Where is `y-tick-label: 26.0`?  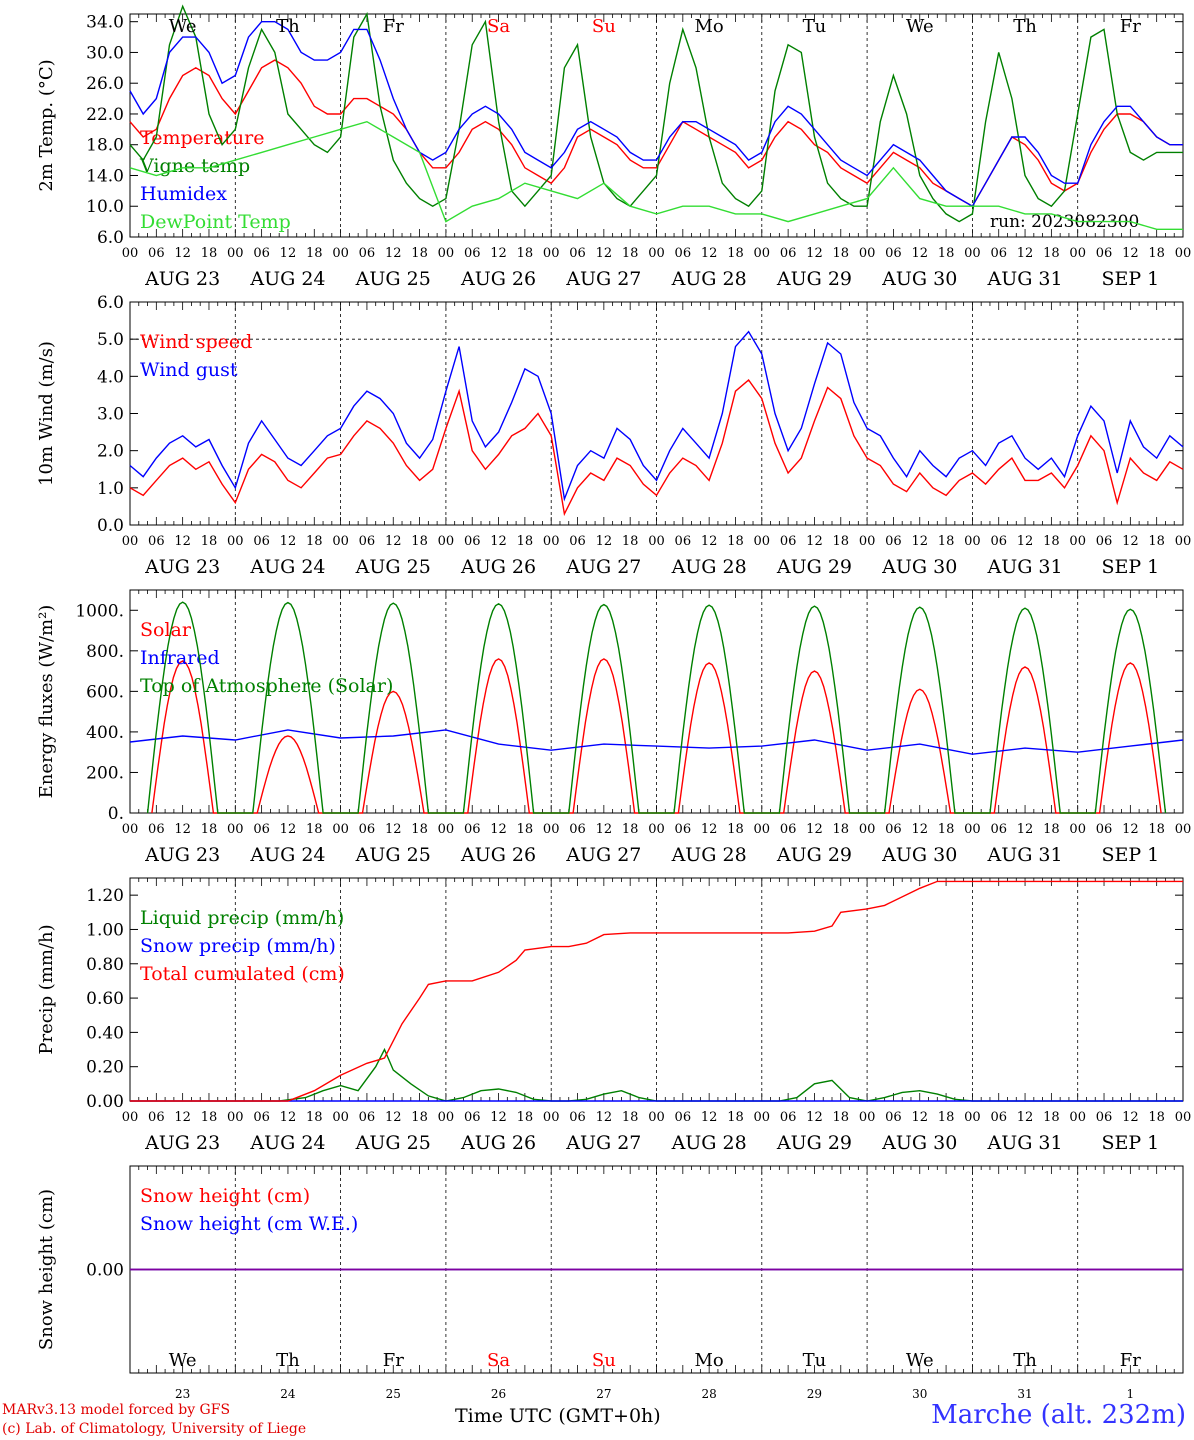 y-tick-label: 26.0 is located at coordinates (105, 84).